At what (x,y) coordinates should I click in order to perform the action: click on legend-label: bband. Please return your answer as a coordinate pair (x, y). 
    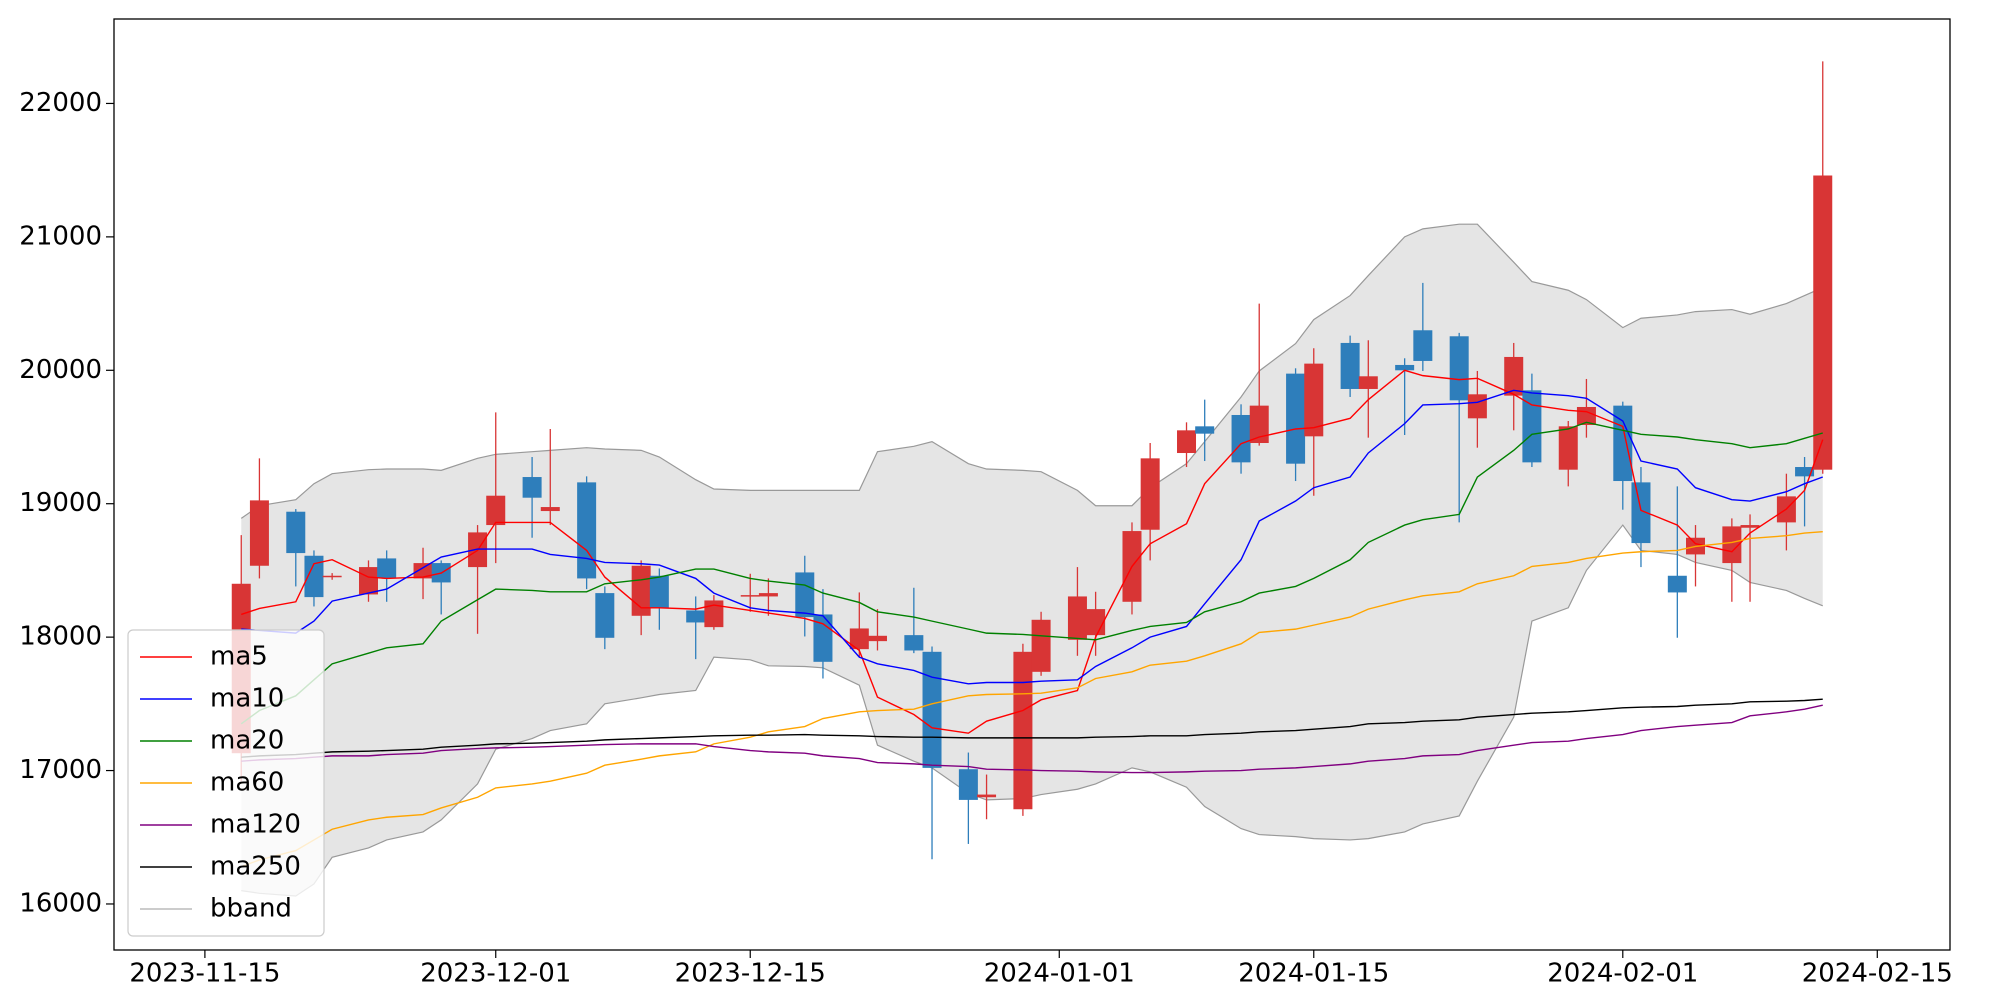
    Looking at the image, I should click on (251, 909).